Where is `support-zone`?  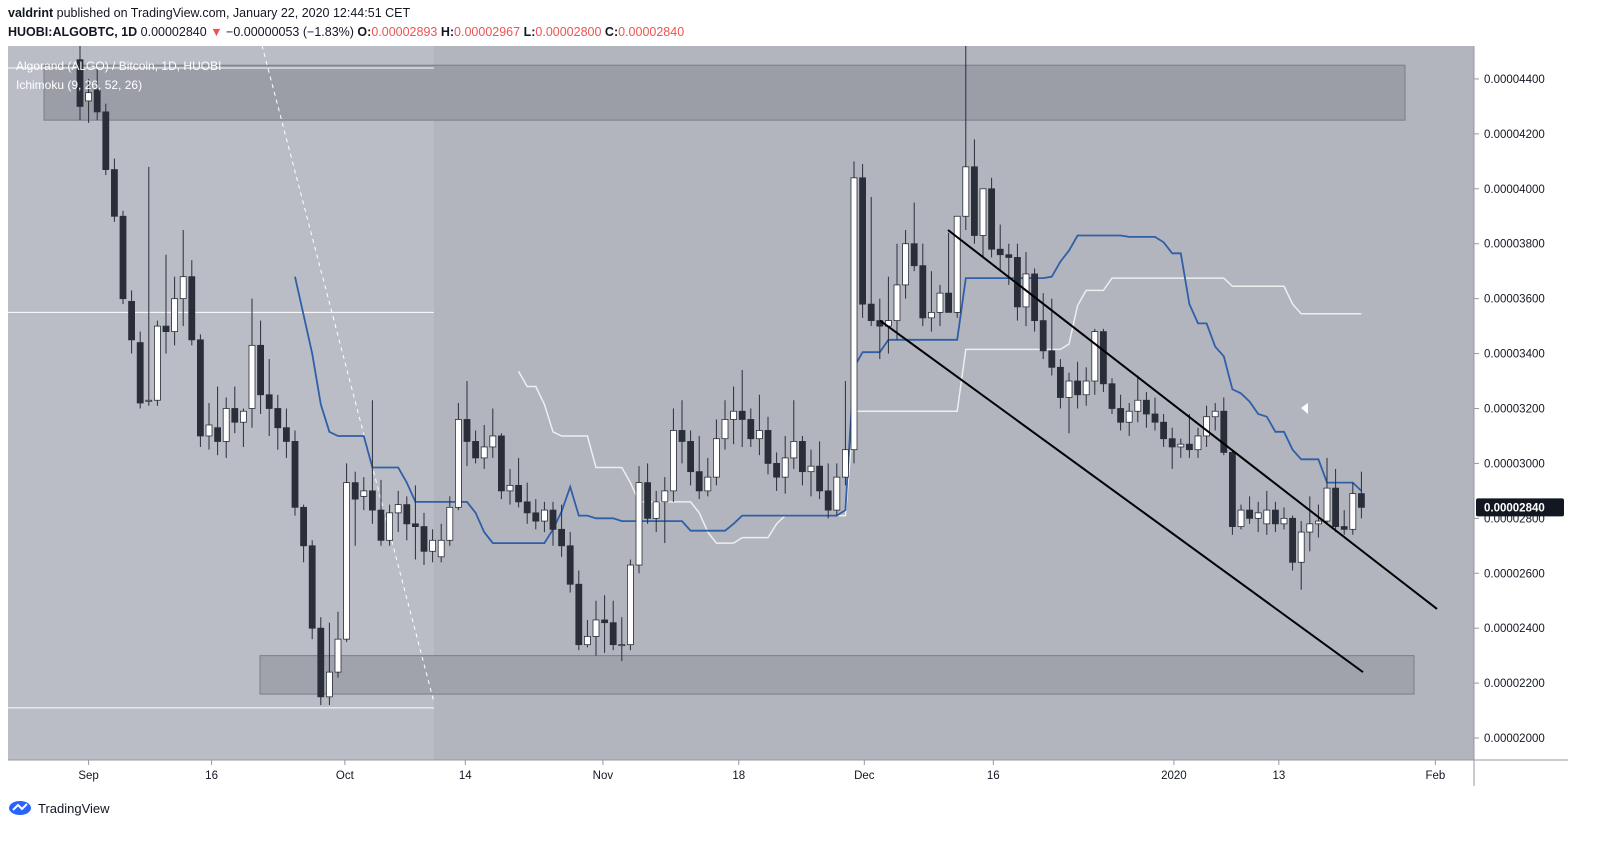
support-zone is located at coordinates (837, 675).